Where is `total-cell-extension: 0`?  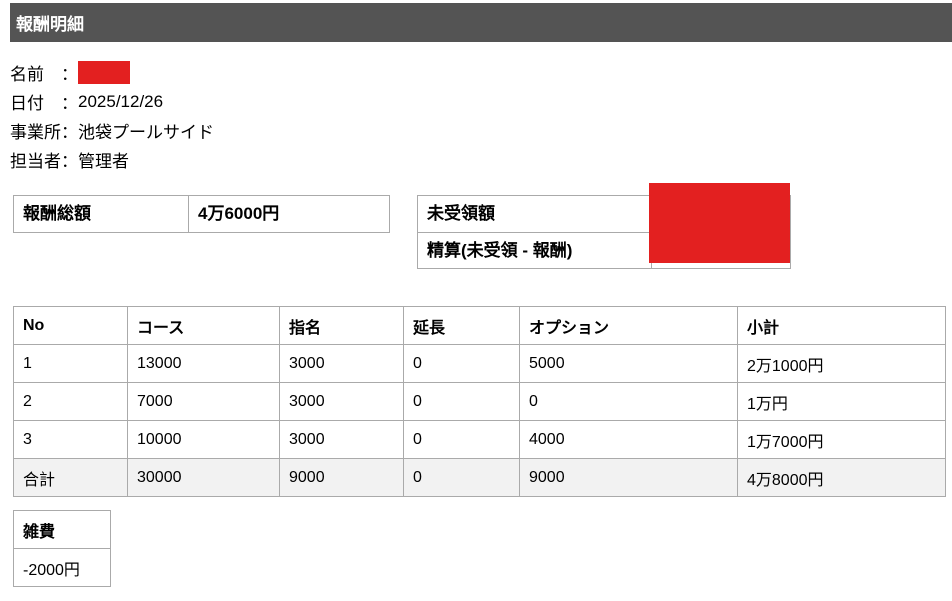 total-cell-extension: 0 is located at coordinates (461, 477).